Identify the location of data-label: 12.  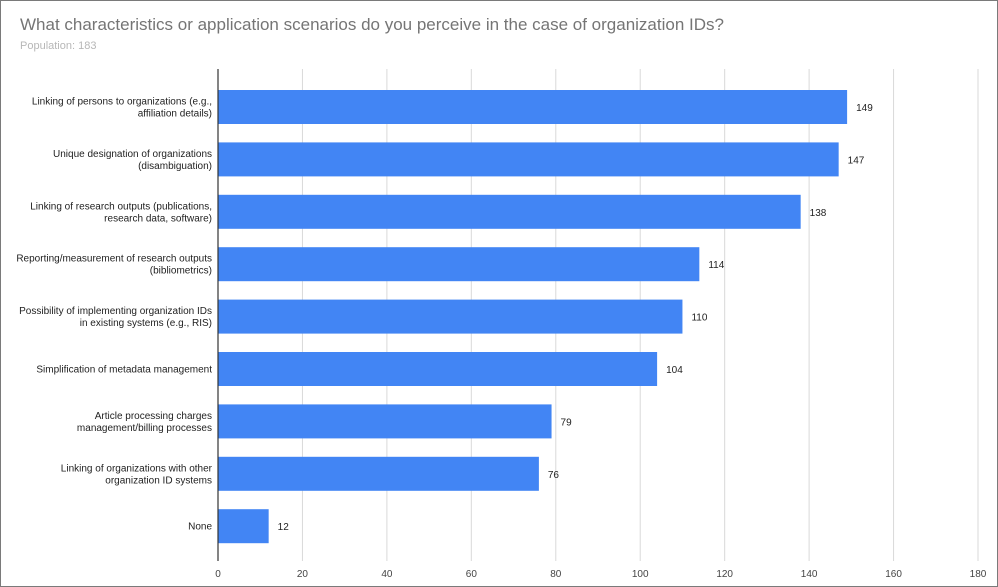
(284, 527).